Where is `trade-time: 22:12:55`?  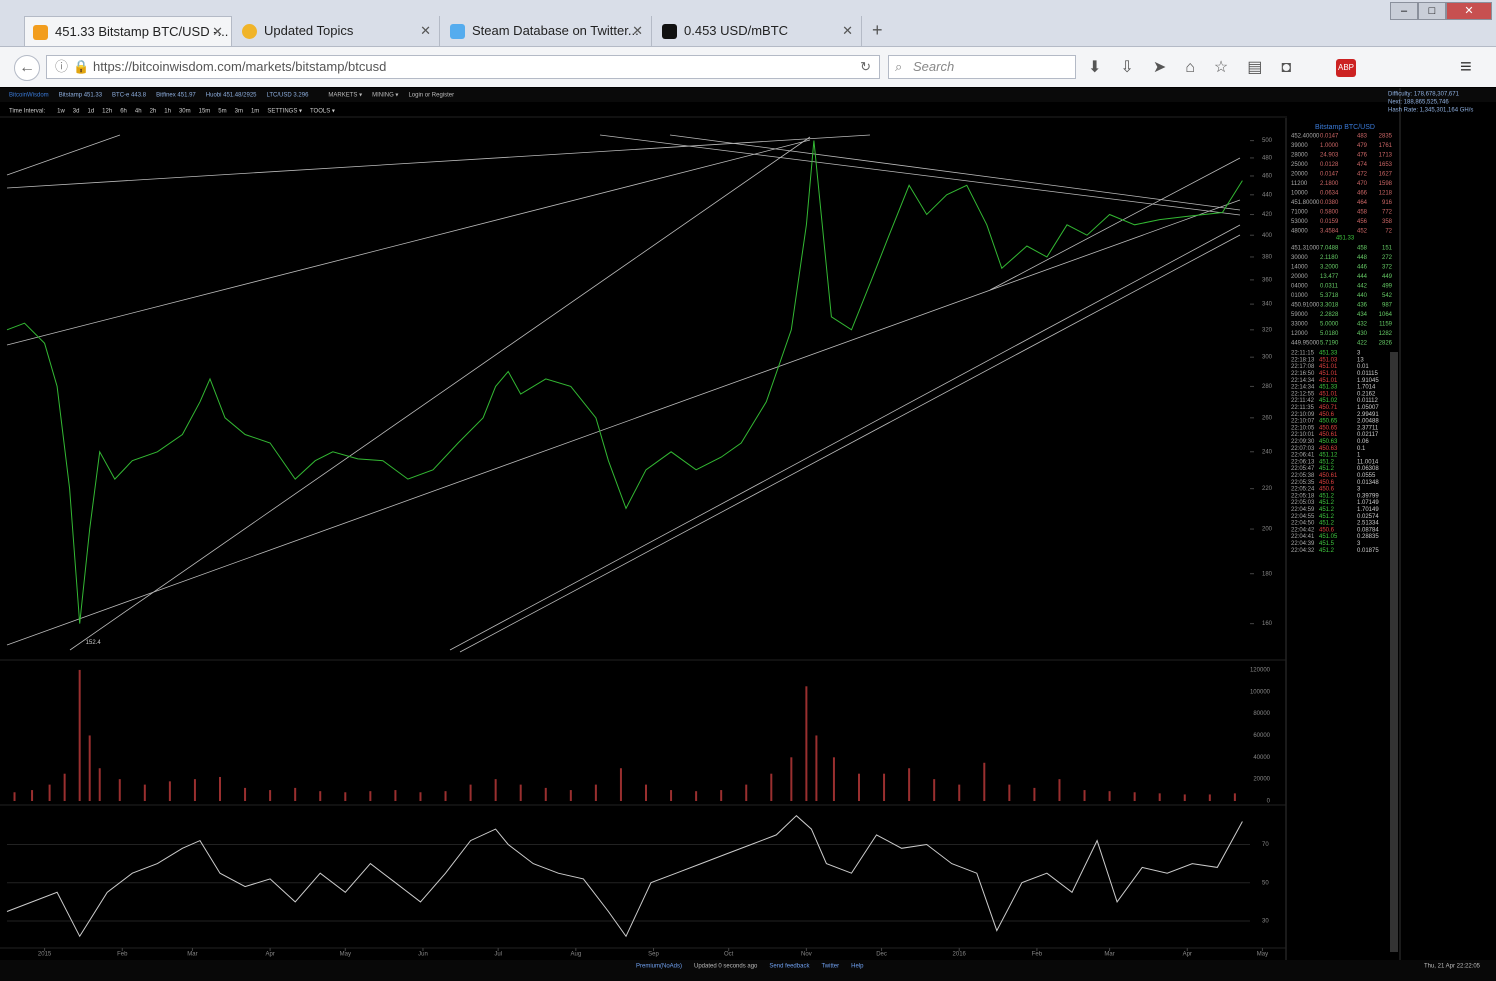 trade-time: 22:12:55 is located at coordinates (1303, 394).